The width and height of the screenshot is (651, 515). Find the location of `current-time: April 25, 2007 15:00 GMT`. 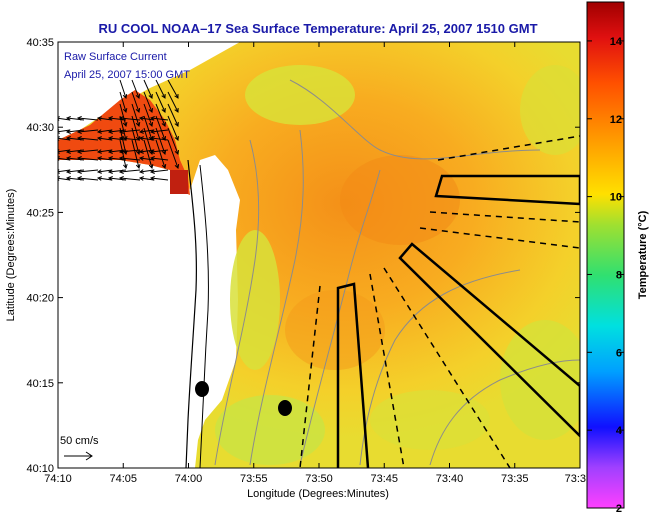

current-time: April 25, 2007 15:00 GMT is located at coordinates (127, 75).